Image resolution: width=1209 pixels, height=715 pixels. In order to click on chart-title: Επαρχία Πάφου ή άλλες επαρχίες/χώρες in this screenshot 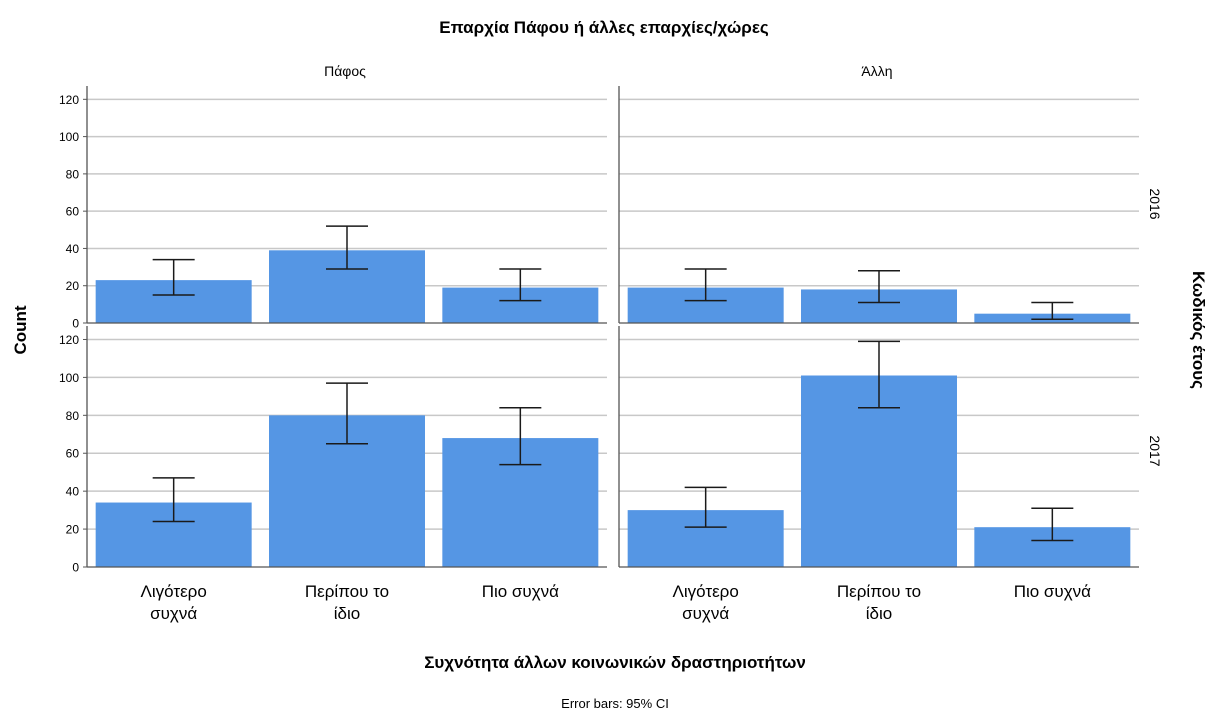, I will do `click(604, 27)`.